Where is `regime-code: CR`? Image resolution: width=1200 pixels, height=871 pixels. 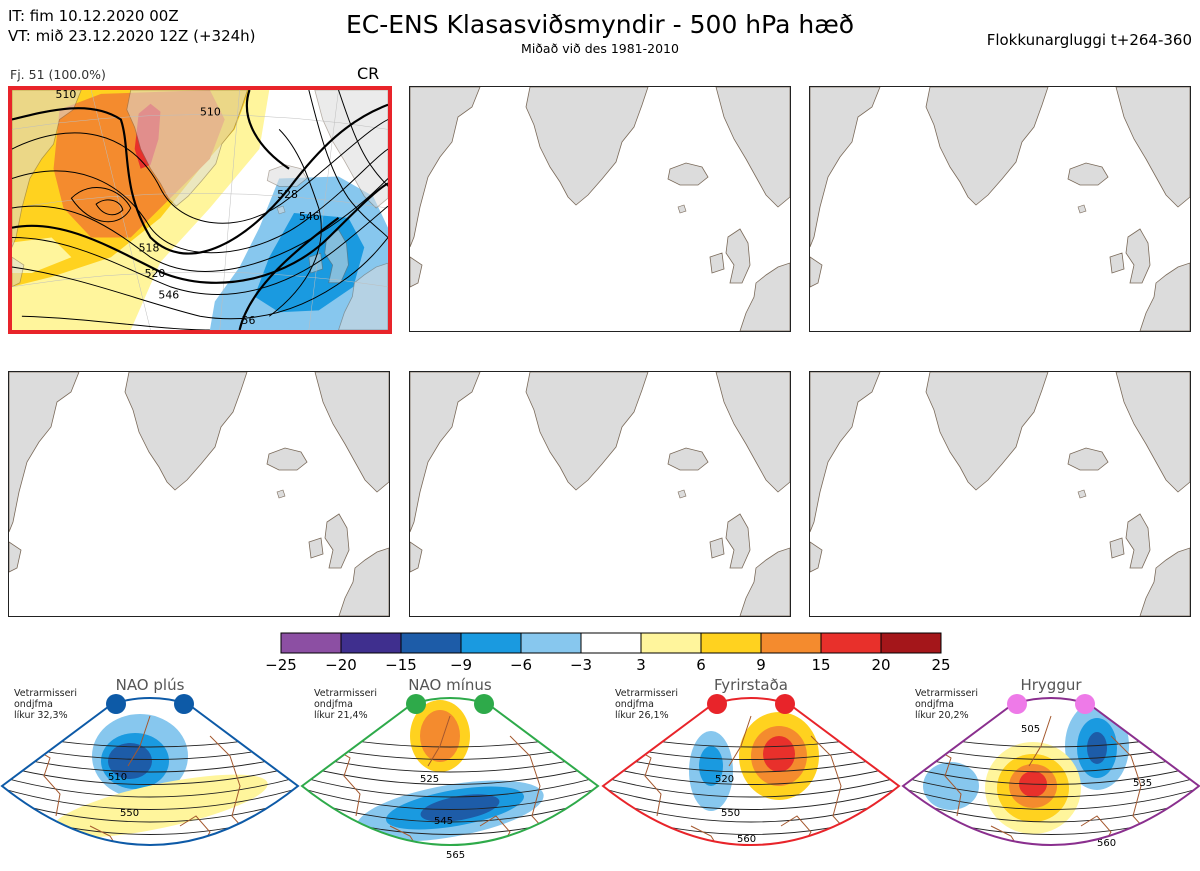
regime-code: CR is located at coordinates (368, 73).